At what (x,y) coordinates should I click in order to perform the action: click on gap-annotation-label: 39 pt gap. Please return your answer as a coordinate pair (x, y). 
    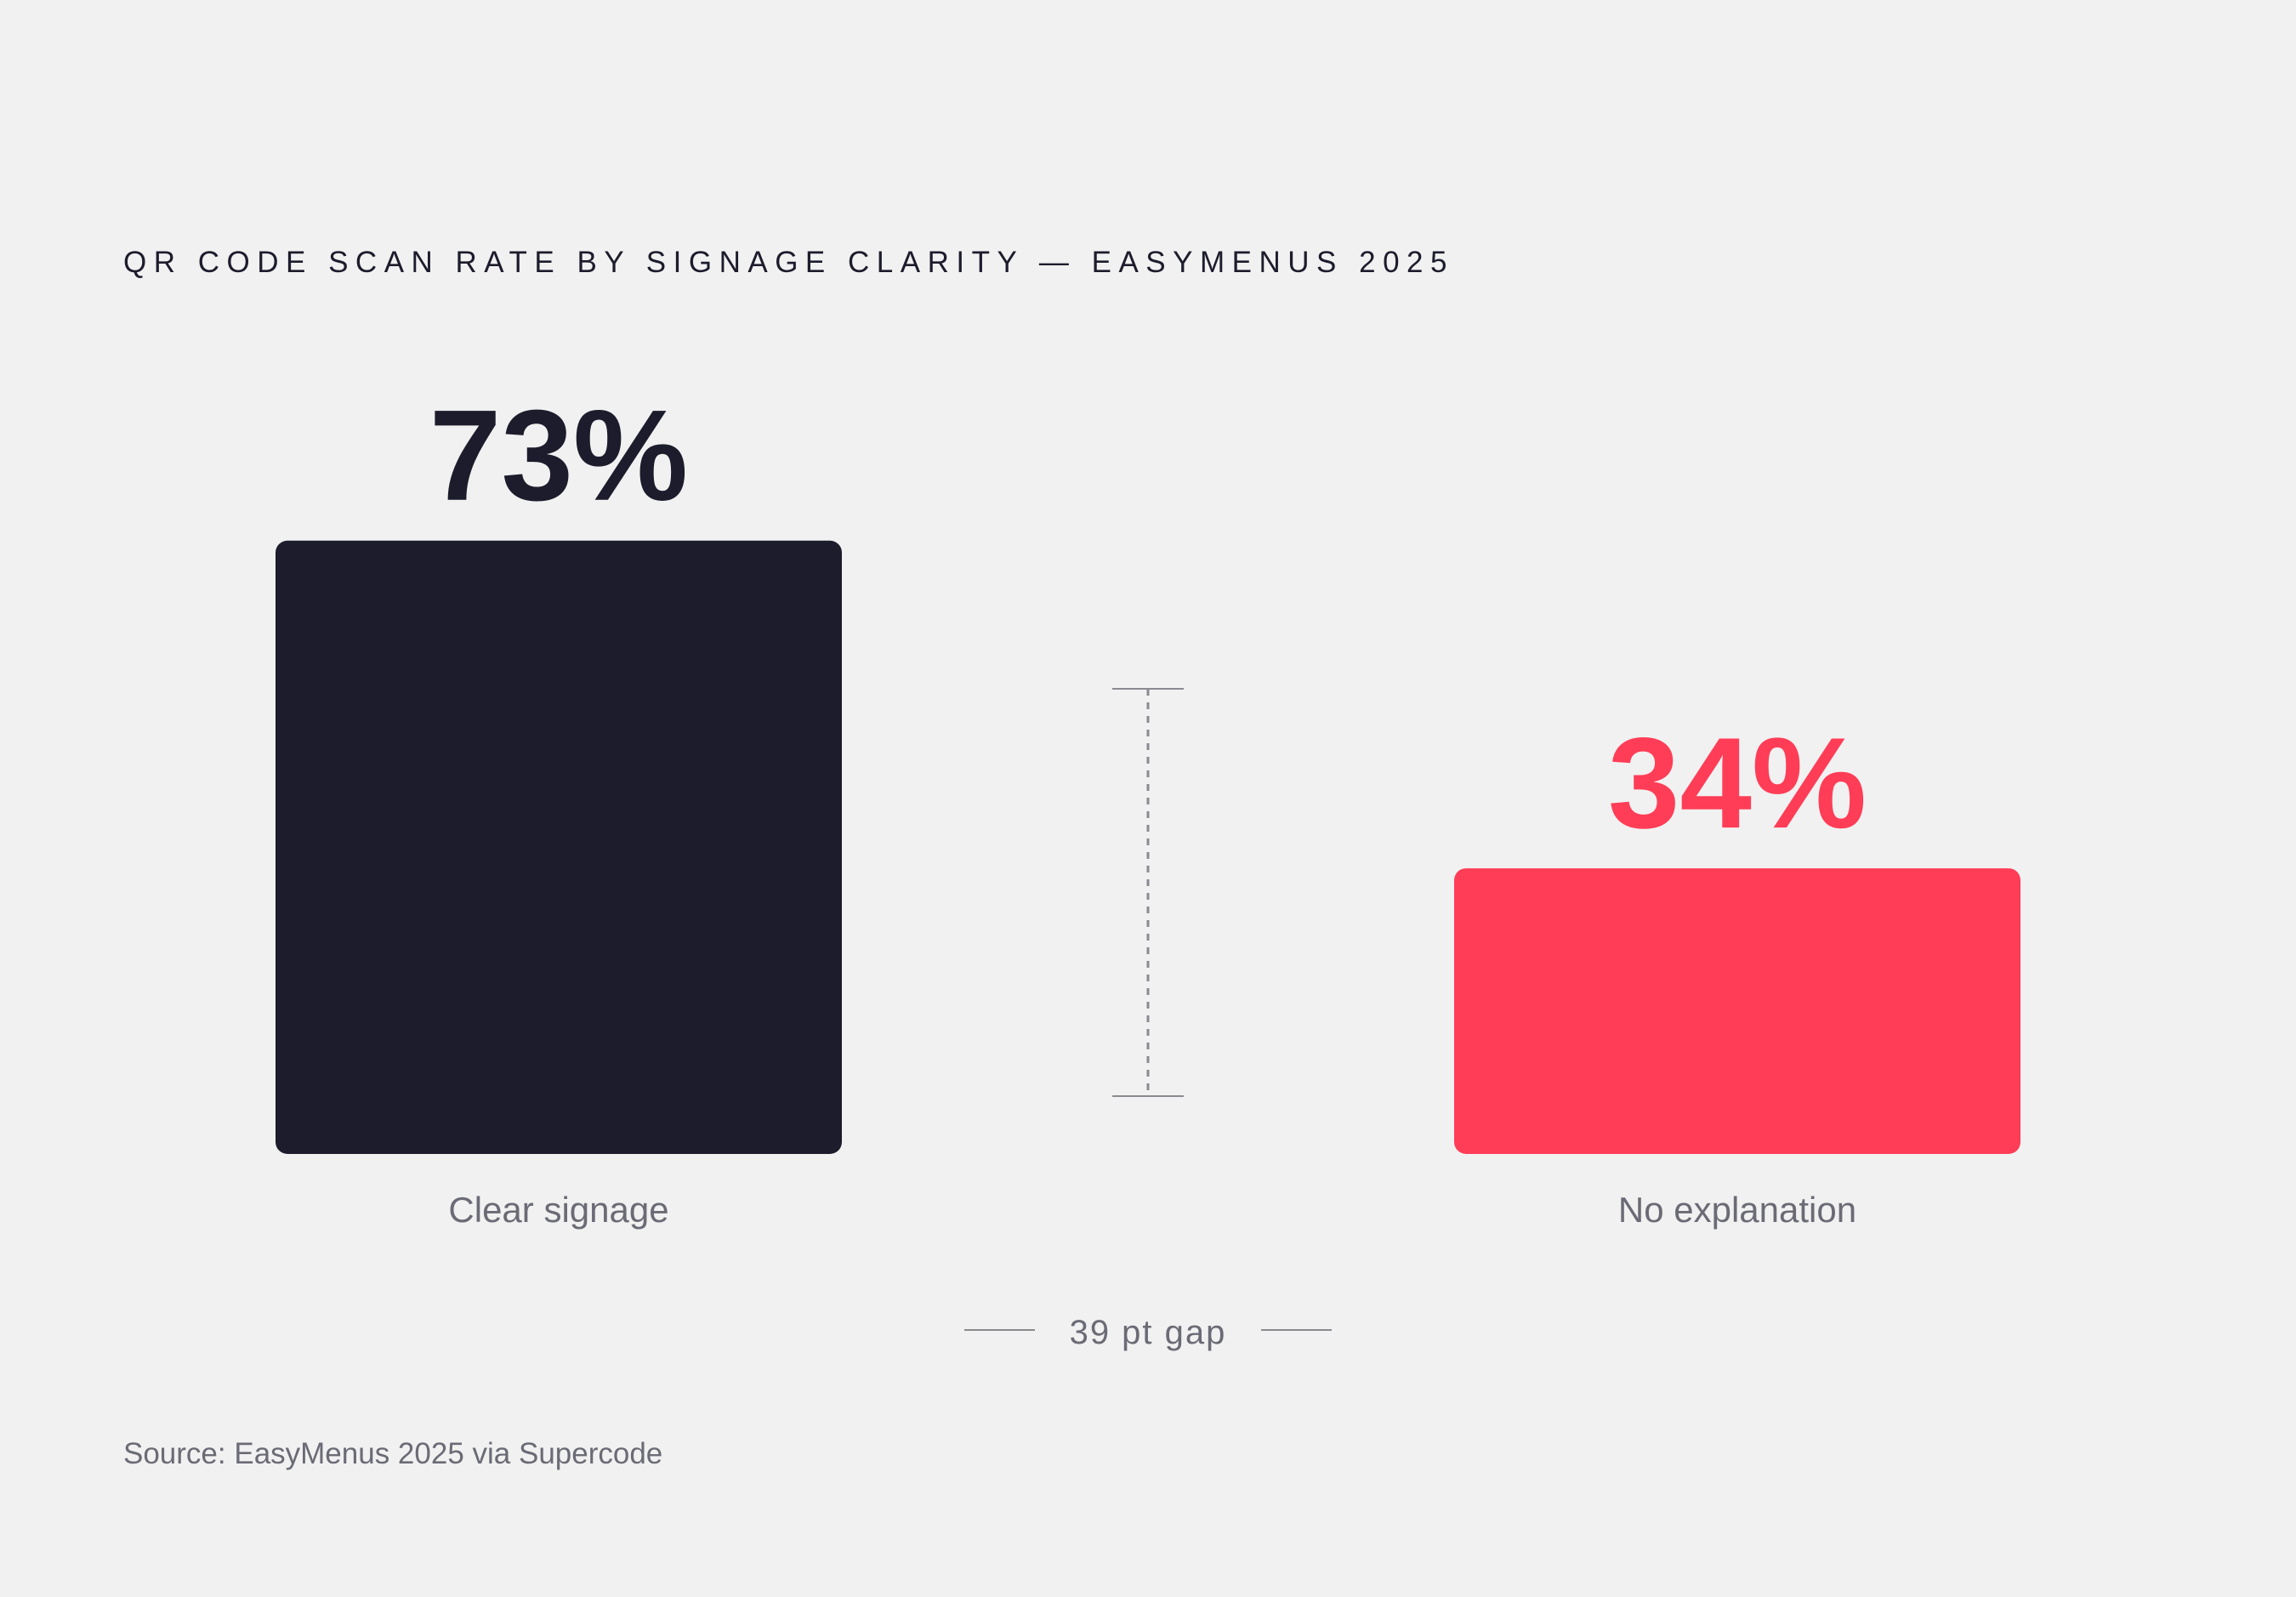
    Looking at the image, I should click on (1148, 1332).